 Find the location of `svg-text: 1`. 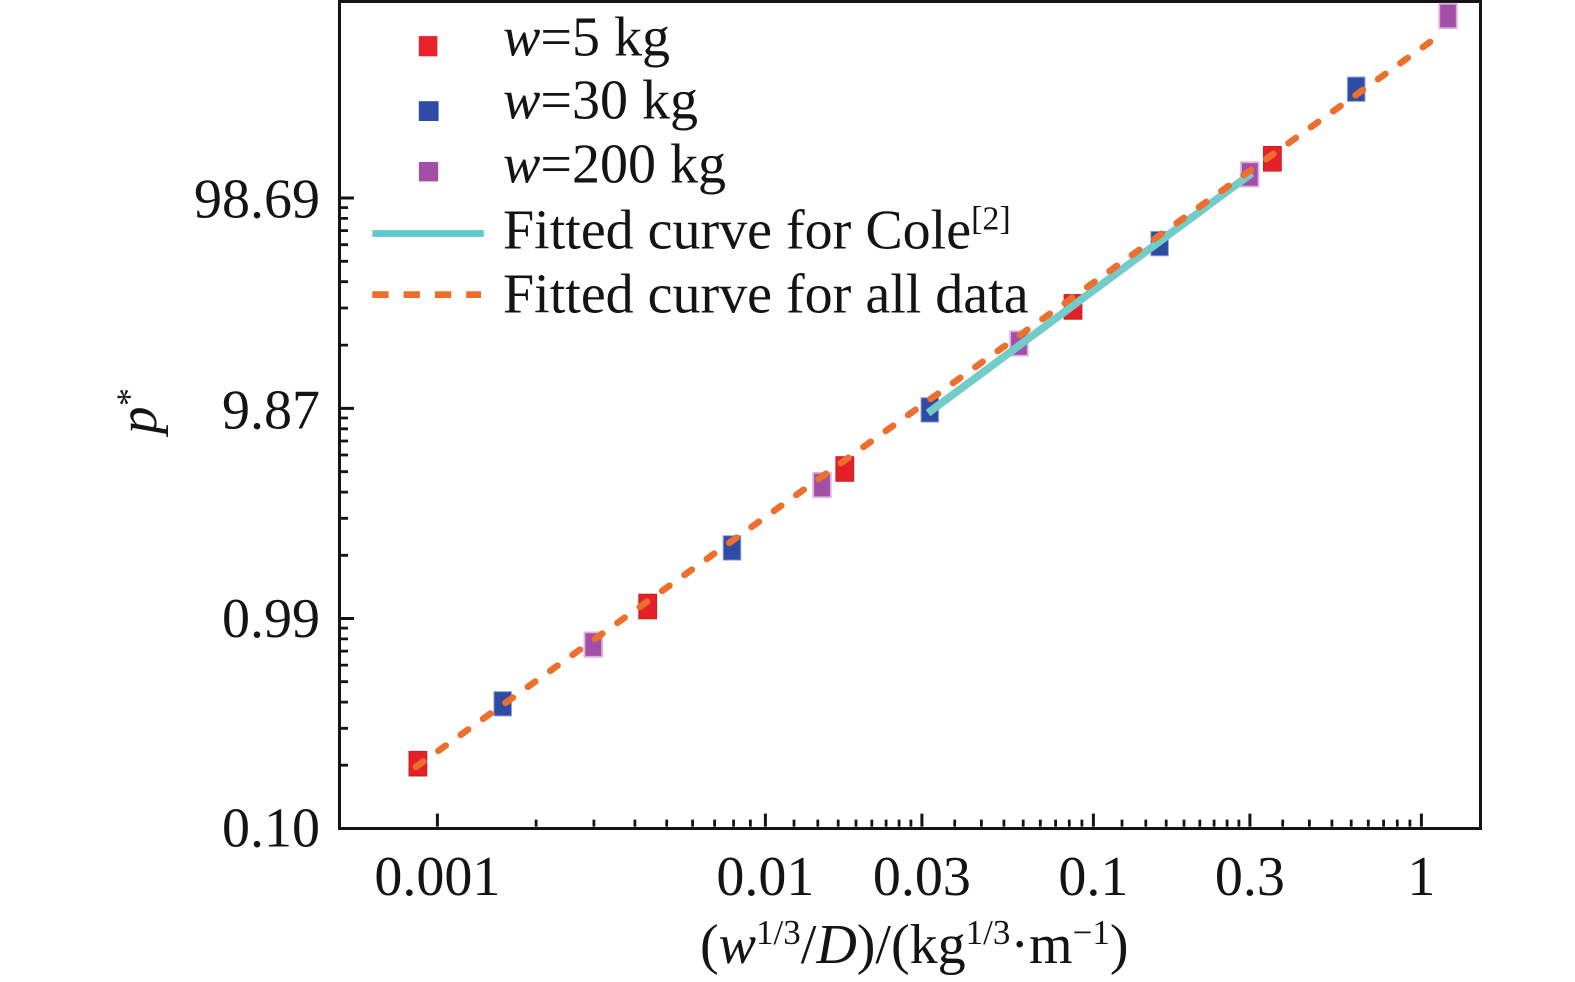

svg-text: 1 is located at coordinates (1421, 877).